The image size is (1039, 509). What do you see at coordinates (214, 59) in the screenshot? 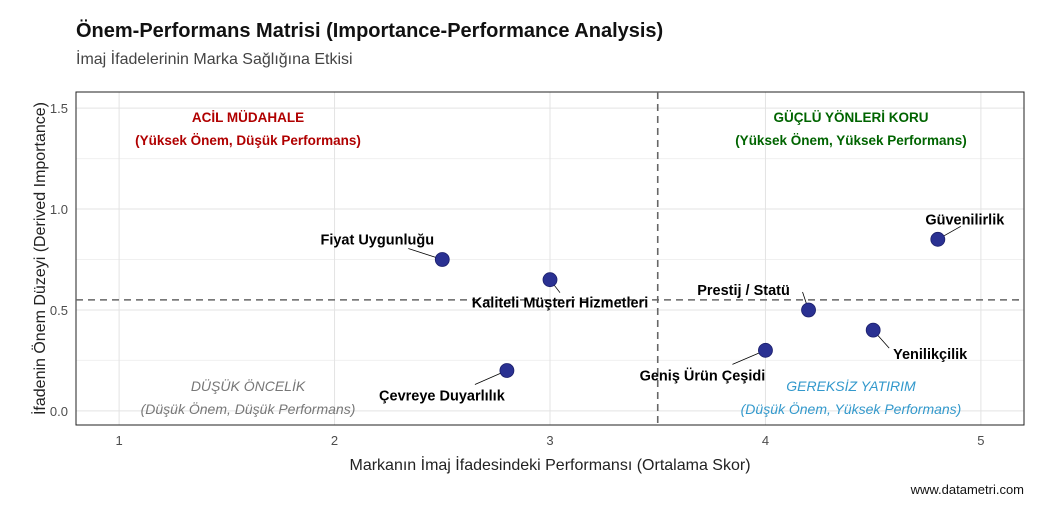
I see `chart-subtitle: İmaj İfadelerinin Marka Sağlığına Etkisi` at bounding box center [214, 59].